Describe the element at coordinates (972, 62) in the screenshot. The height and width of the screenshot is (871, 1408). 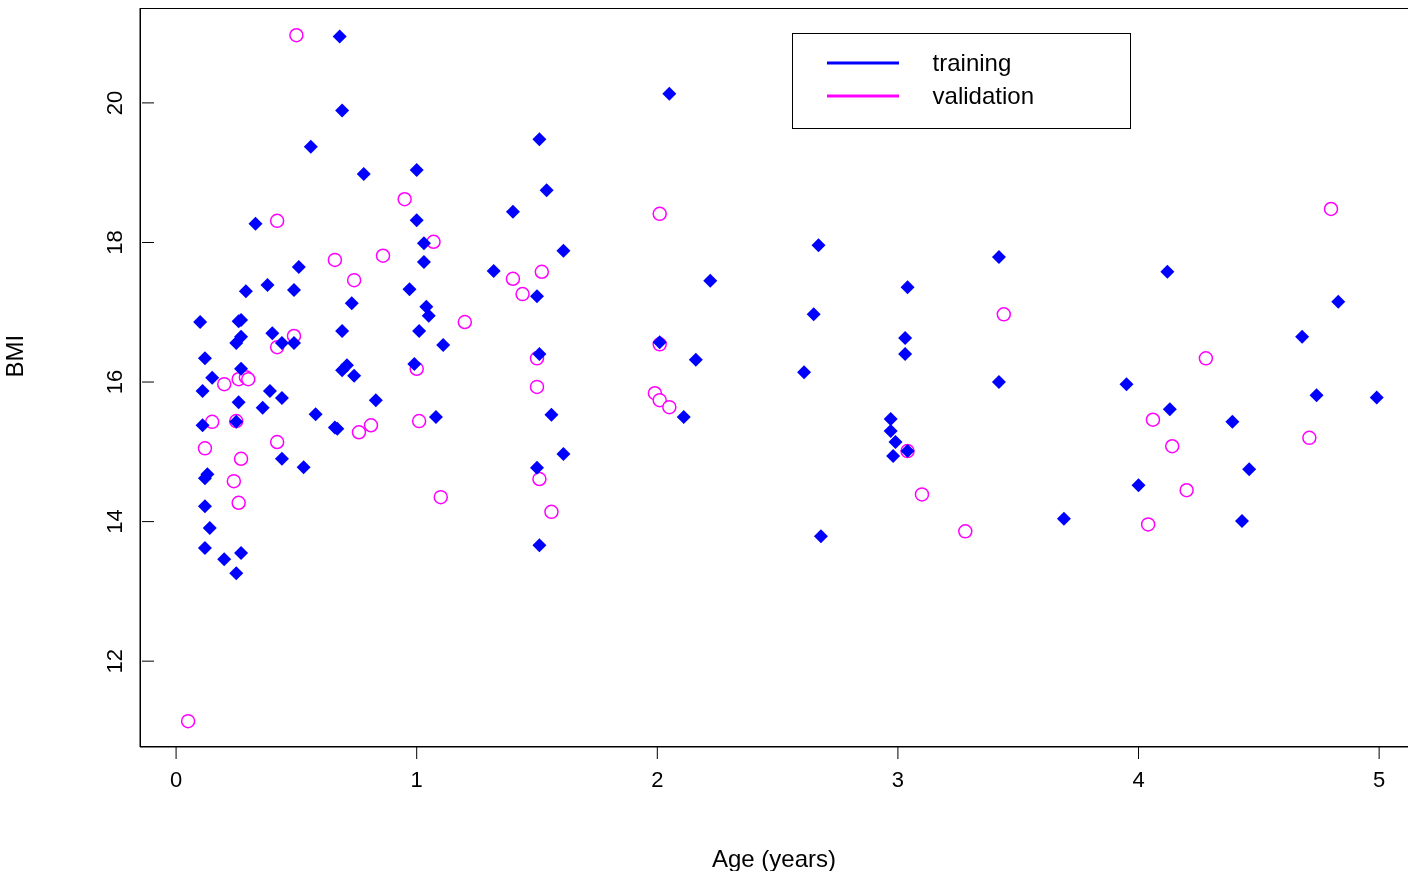
I see `legend-label: training` at that location.